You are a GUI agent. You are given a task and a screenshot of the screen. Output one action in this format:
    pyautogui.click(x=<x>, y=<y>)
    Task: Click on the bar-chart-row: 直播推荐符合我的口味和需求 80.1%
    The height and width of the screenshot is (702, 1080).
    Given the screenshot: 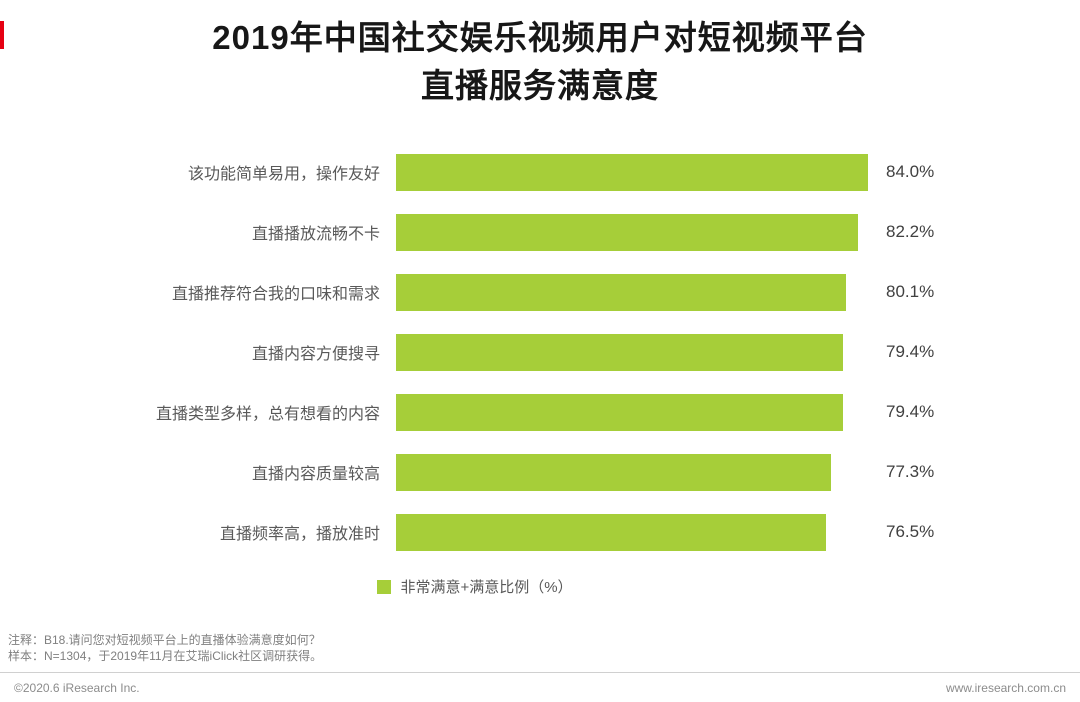 What is the action you would take?
    pyautogui.click(x=540, y=292)
    